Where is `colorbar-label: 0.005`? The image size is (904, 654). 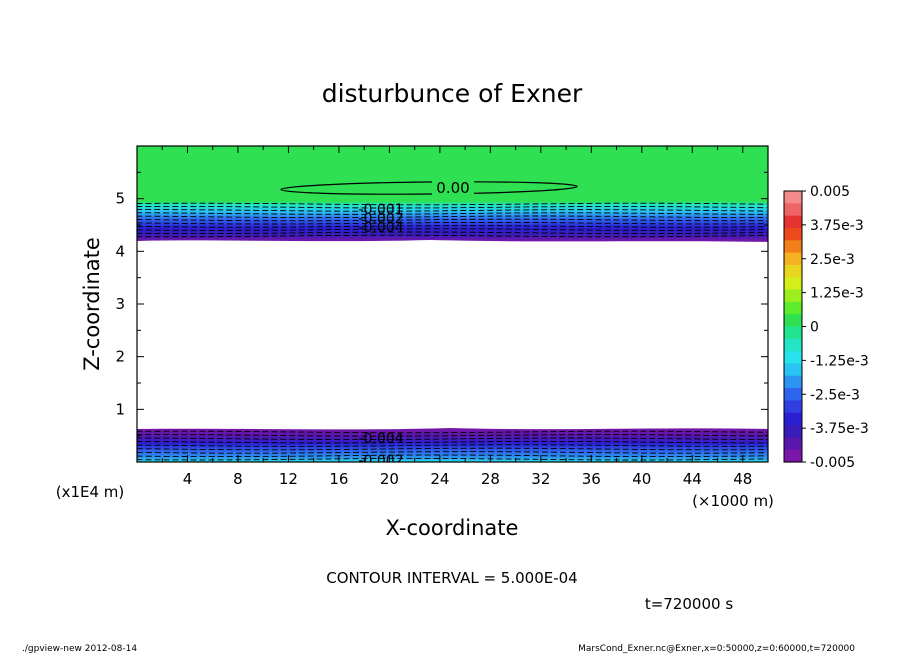
colorbar-label: 0.005 is located at coordinates (830, 192).